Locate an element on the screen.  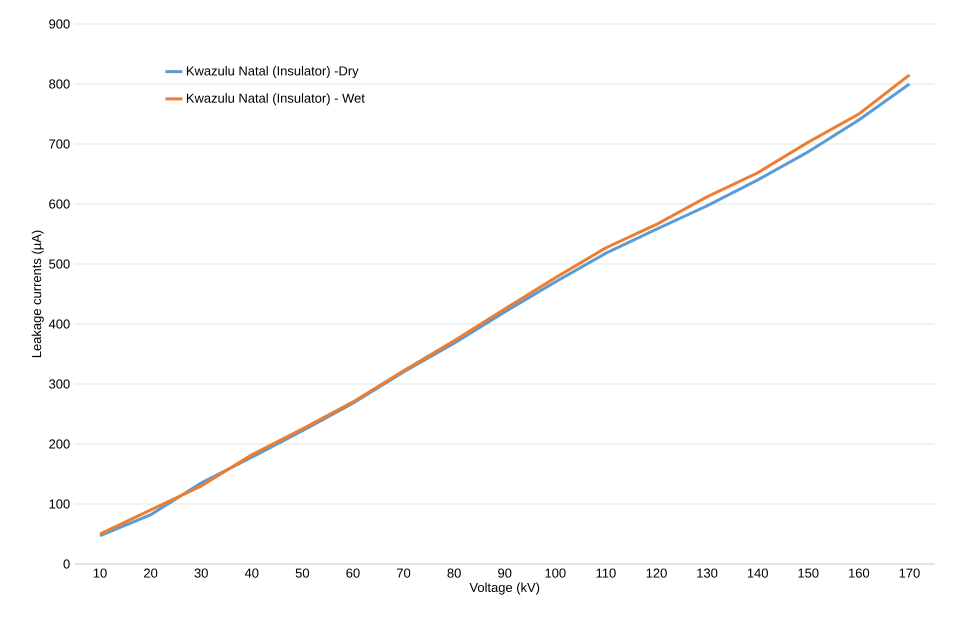
x-axis-title: Voltage (kV) is located at coordinates (505, 588).